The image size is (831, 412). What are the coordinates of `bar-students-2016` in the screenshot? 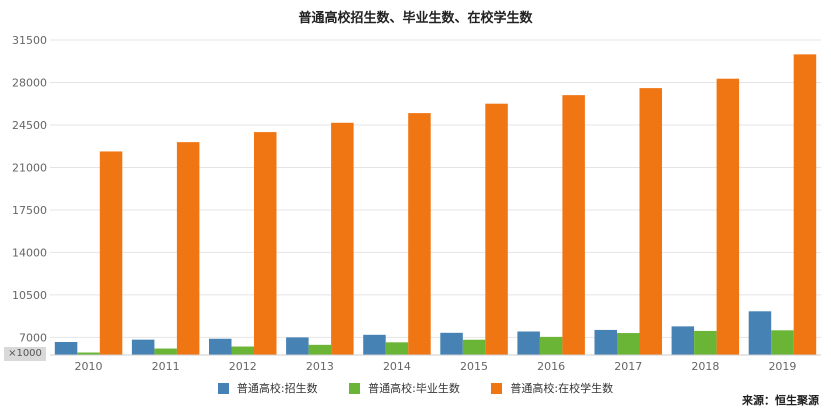 It's located at (573, 225).